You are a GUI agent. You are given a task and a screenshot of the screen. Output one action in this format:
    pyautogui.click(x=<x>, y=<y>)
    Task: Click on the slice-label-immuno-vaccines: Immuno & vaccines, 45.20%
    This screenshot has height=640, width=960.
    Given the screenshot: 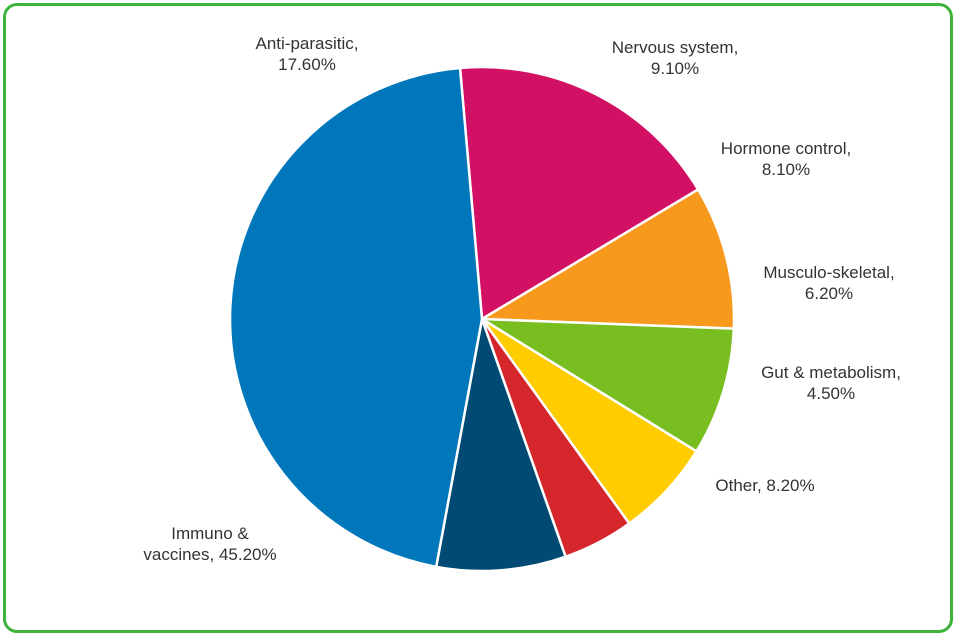 What is the action you would take?
    pyautogui.click(x=210, y=544)
    